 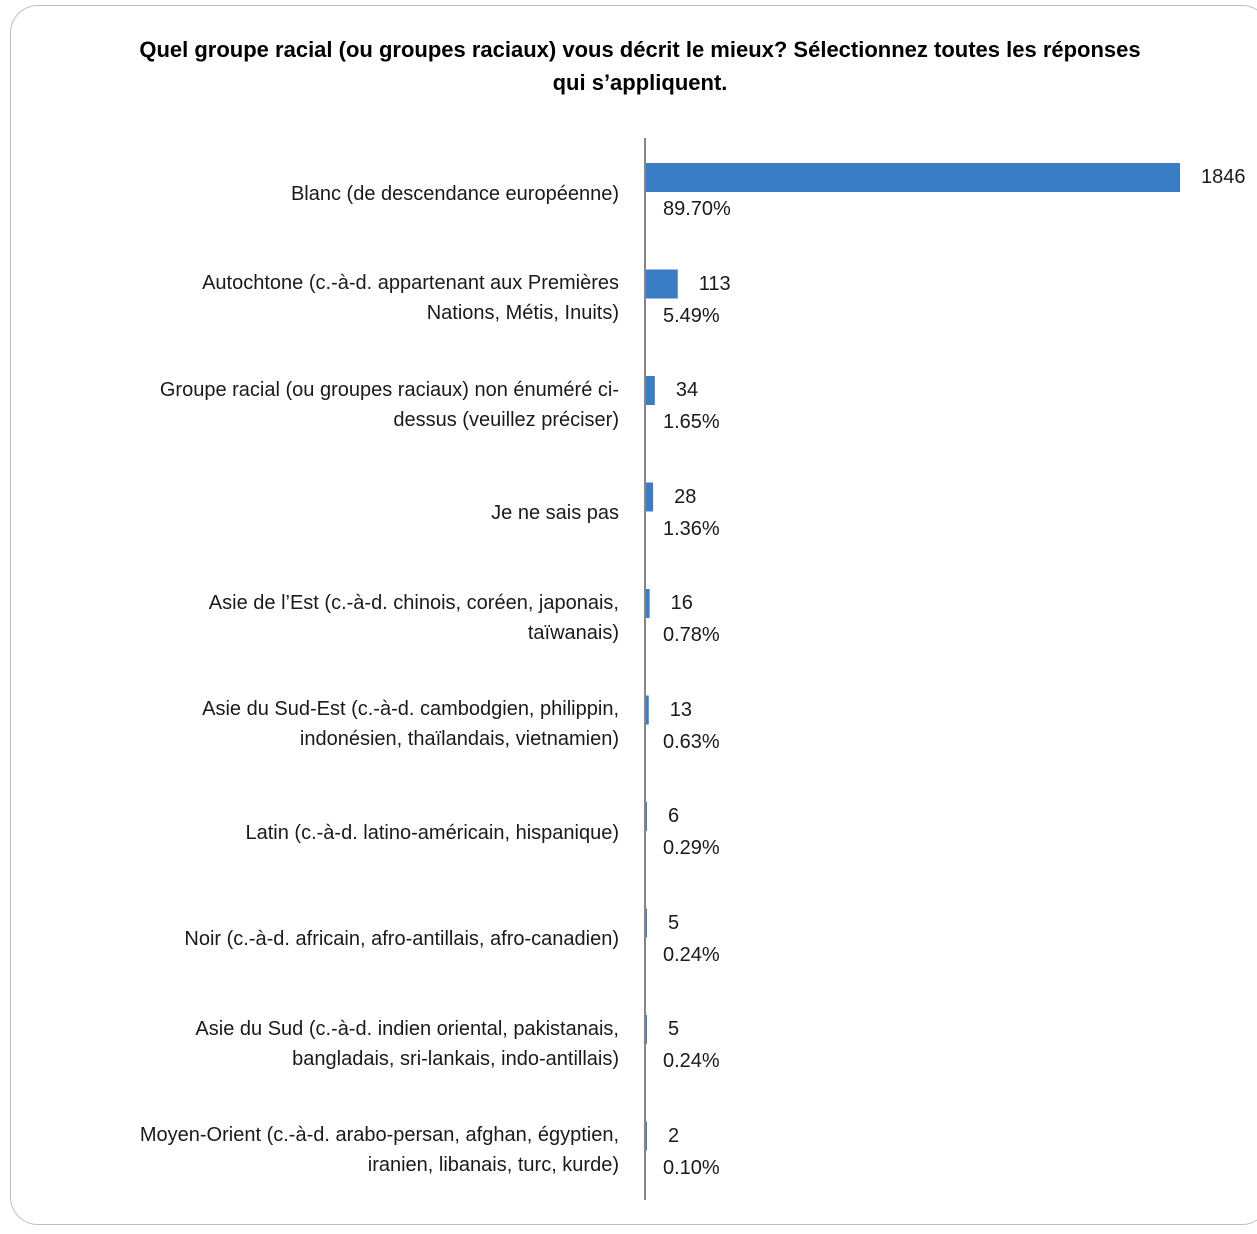 What do you see at coordinates (691, 528) in the screenshot?
I see `percent-label-3: 1.36%` at bounding box center [691, 528].